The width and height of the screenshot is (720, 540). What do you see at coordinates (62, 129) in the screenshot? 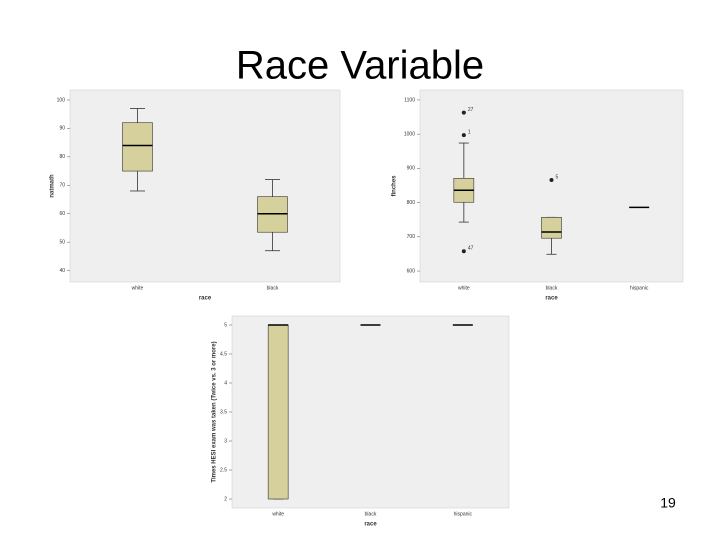
I see `y-tick-label: 90` at bounding box center [62, 129].